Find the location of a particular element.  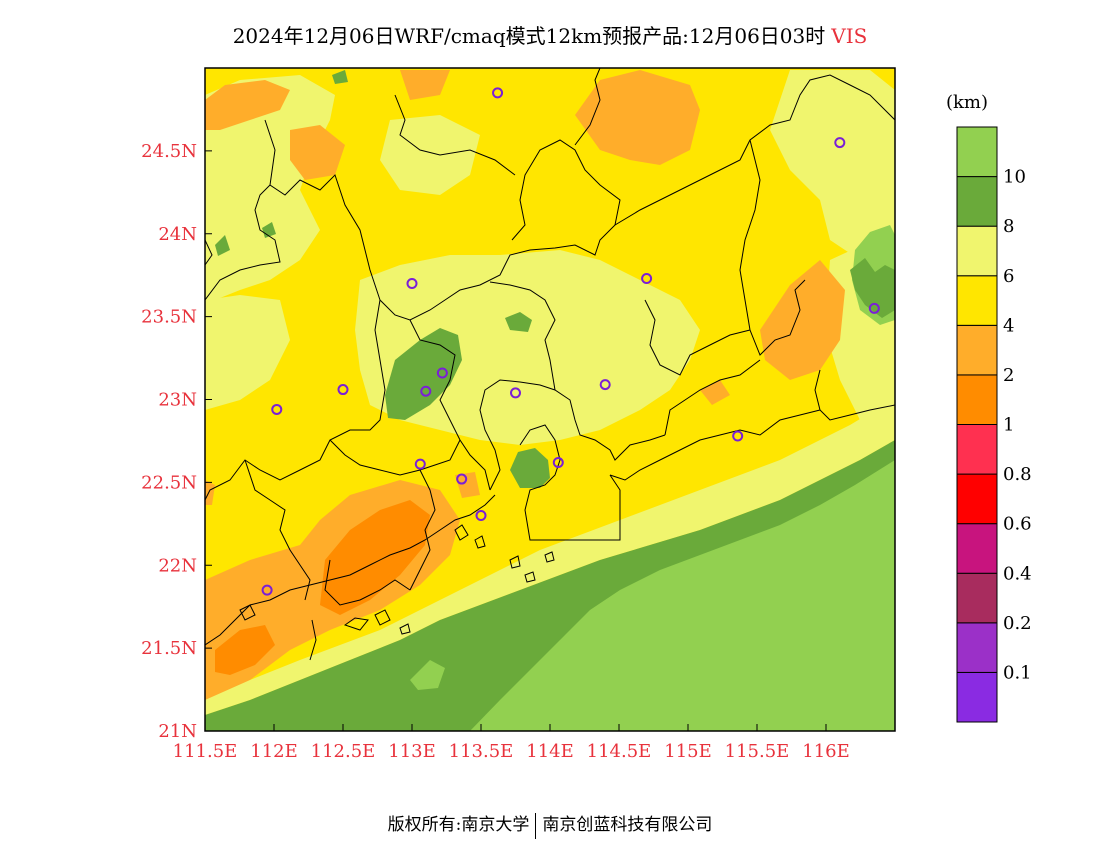

light-orange-region-east is located at coordinates (802, 320).